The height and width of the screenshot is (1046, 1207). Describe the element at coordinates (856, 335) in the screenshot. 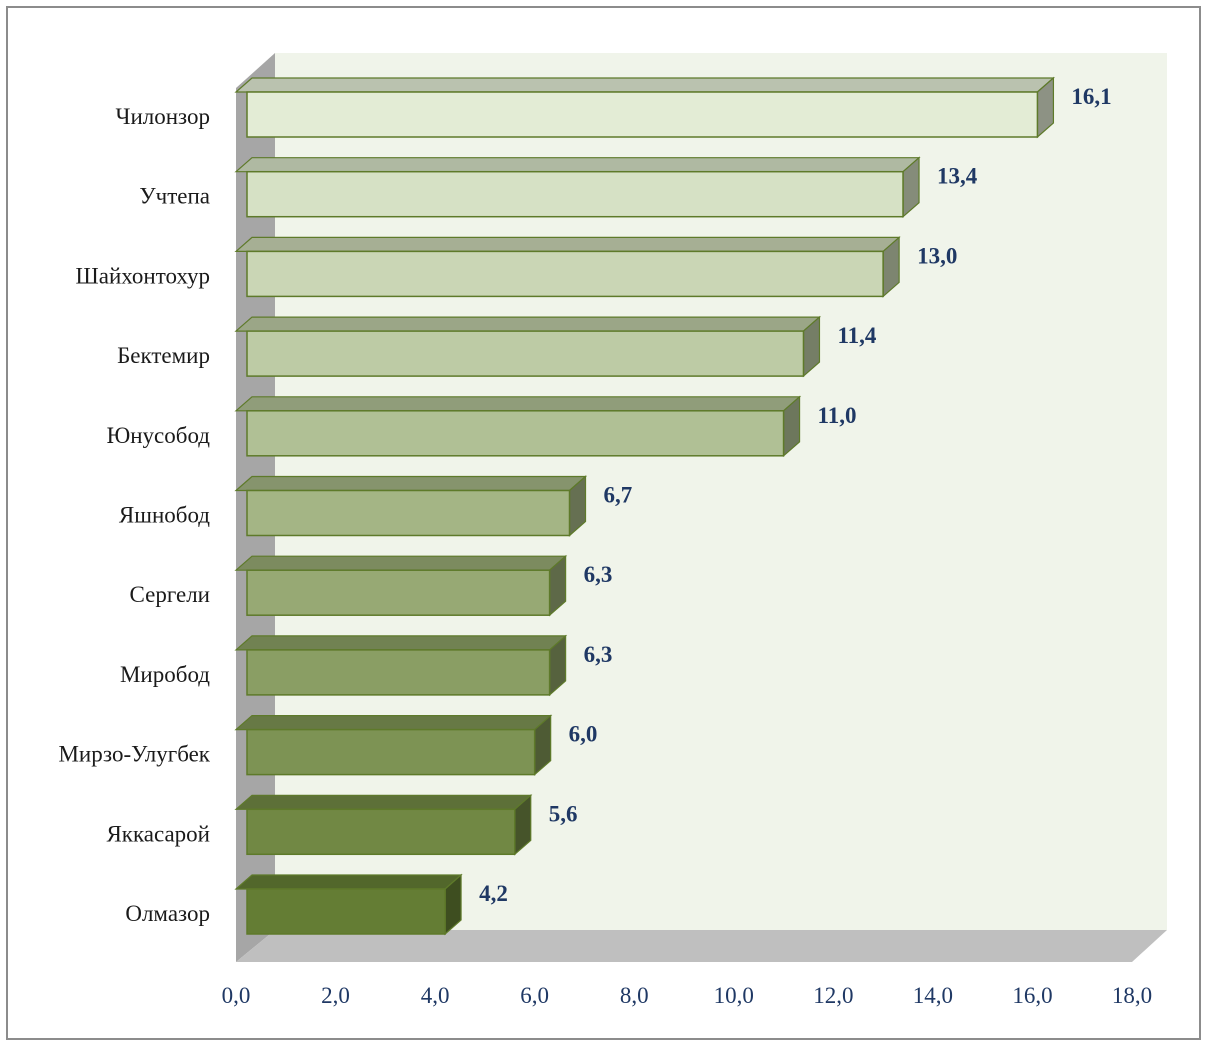

I see `value-label-4: 11,4` at that location.